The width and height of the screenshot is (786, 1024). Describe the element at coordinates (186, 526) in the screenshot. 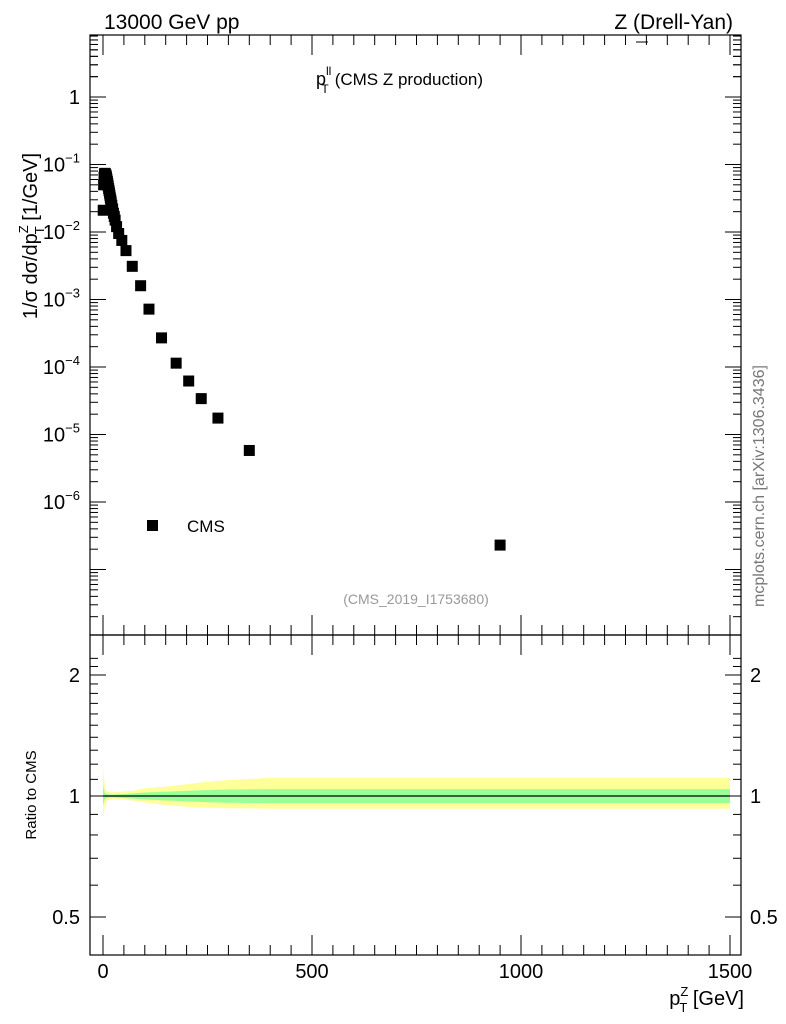

I see `legend: CMS` at that location.